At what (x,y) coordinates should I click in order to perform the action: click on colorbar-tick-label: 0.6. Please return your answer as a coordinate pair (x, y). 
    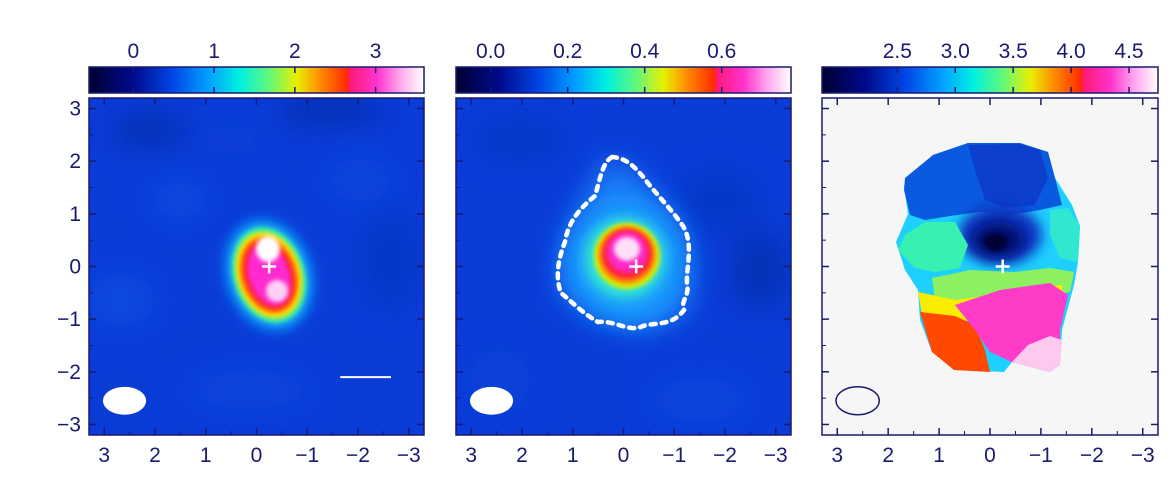
    Looking at the image, I should click on (721, 51).